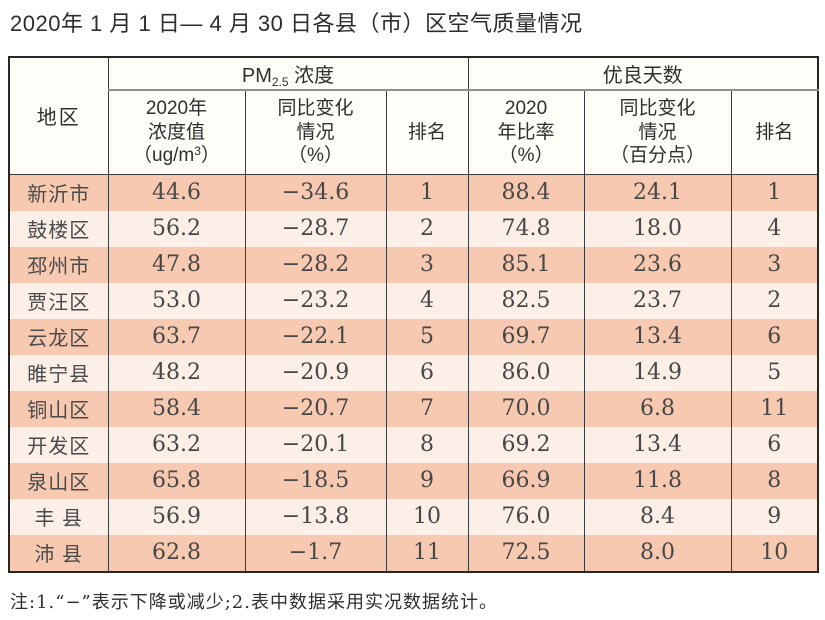 The height and width of the screenshot is (620, 825). I want to click on region-cell: 鼓楼区, so click(58, 228).